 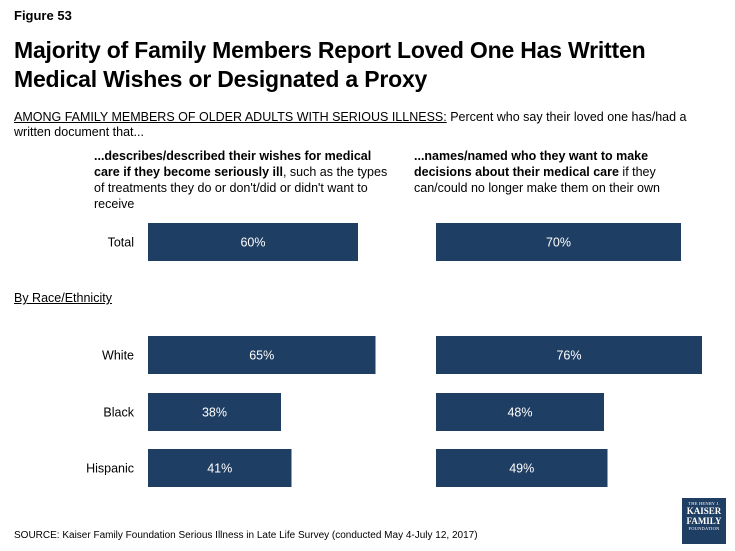 I want to click on figure-label: Figure 53, so click(x=43, y=15).